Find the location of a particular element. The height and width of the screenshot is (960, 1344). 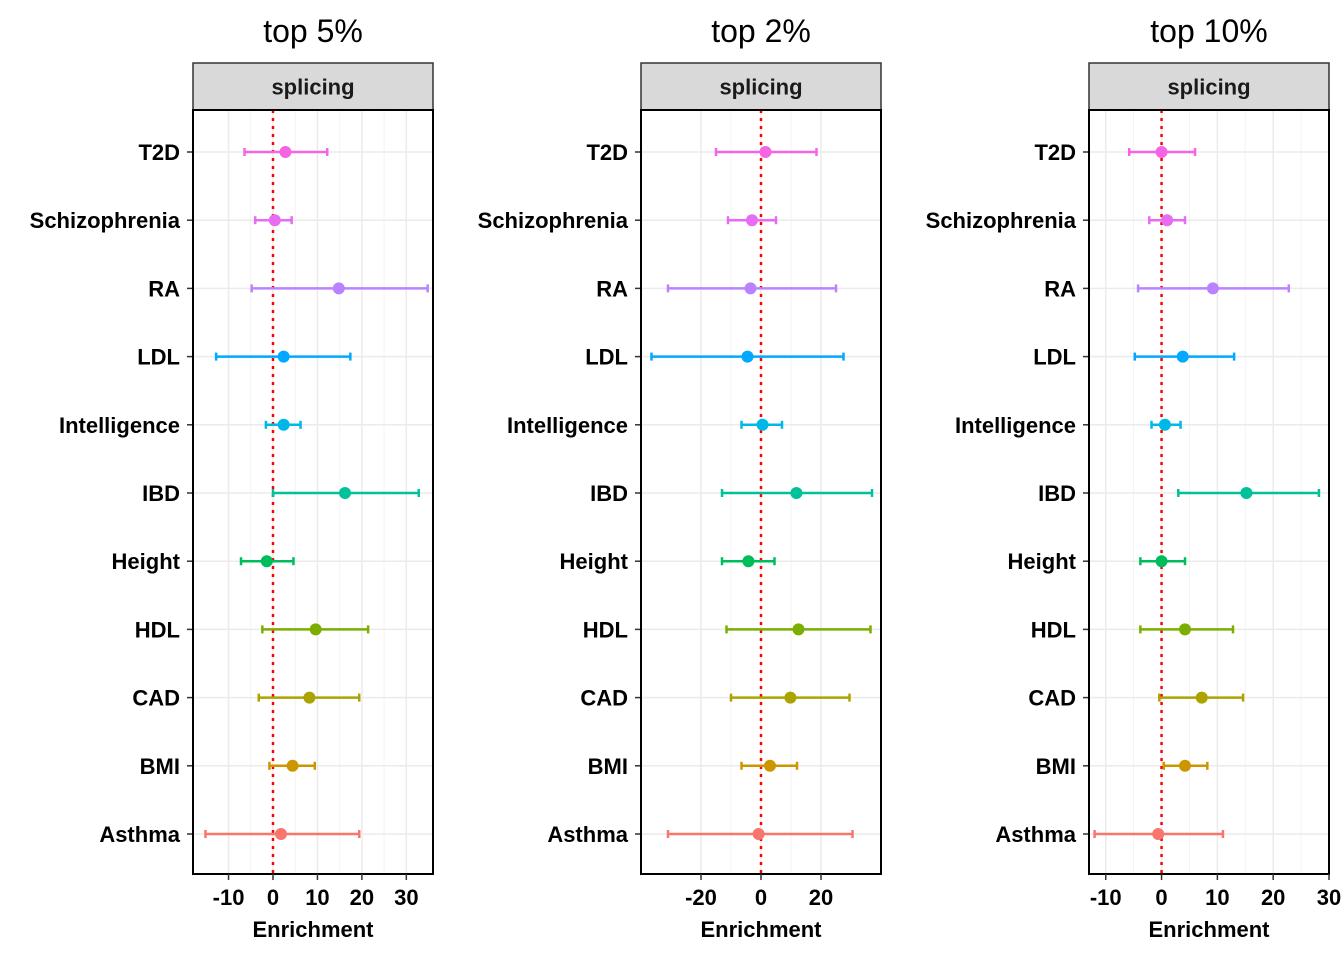

panel-title: top 2% is located at coordinates (761, 31).